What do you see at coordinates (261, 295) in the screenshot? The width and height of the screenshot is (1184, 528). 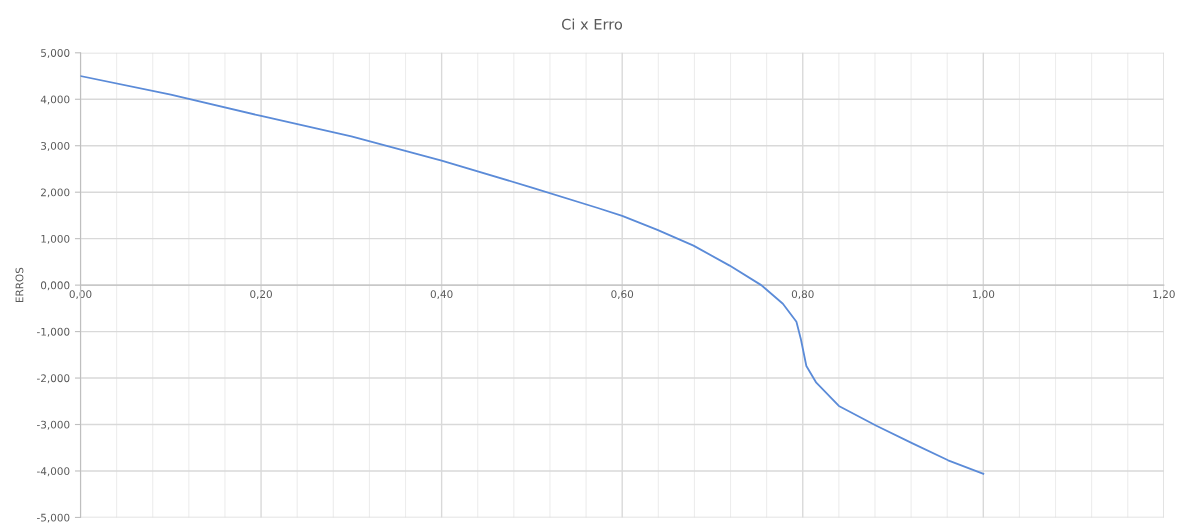 I see `x-tick-label: 0,20` at bounding box center [261, 295].